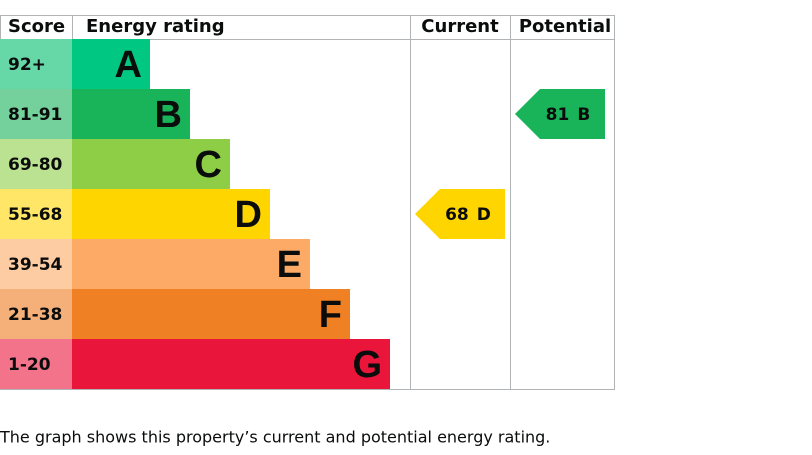 The width and height of the screenshot is (812, 455). What do you see at coordinates (248, 215) in the screenshot?
I see `rating-letter: D` at bounding box center [248, 215].